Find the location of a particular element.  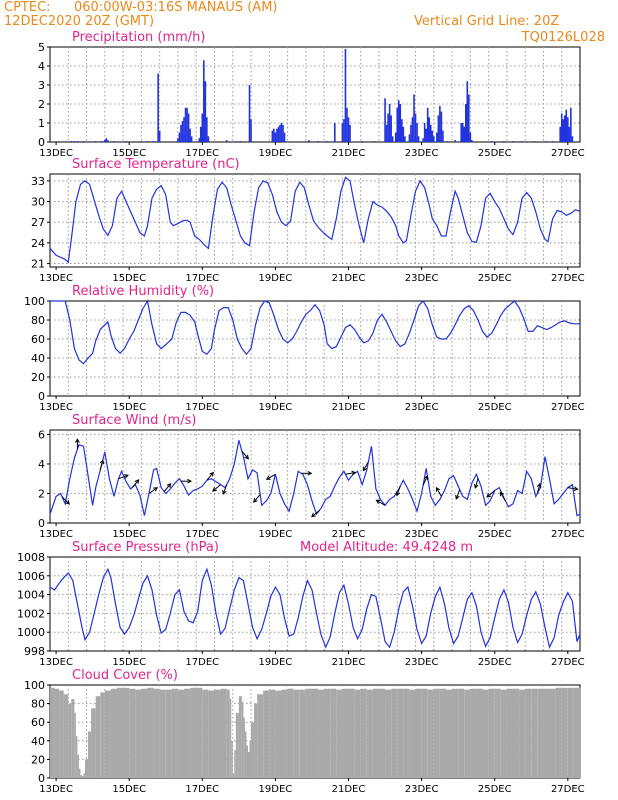

x-tick-label: 13DEC is located at coordinates (56, 278).